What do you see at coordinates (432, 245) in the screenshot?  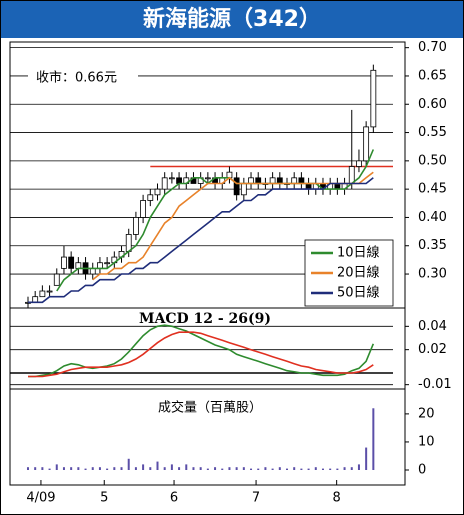 I see `y-tick-label: 0.35` at bounding box center [432, 245].